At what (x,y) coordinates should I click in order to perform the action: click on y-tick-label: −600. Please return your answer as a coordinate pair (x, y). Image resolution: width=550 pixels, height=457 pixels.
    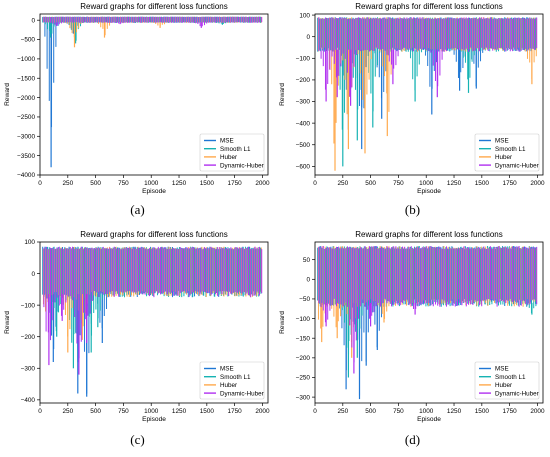
    Looking at the image, I should click on (303, 167).